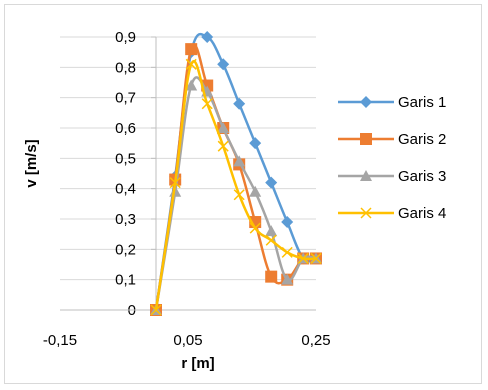 The width and height of the screenshot is (488, 390). Describe the element at coordinates (422, 102) in the screenshot. I see `legend-label: Garis 1` at that location.